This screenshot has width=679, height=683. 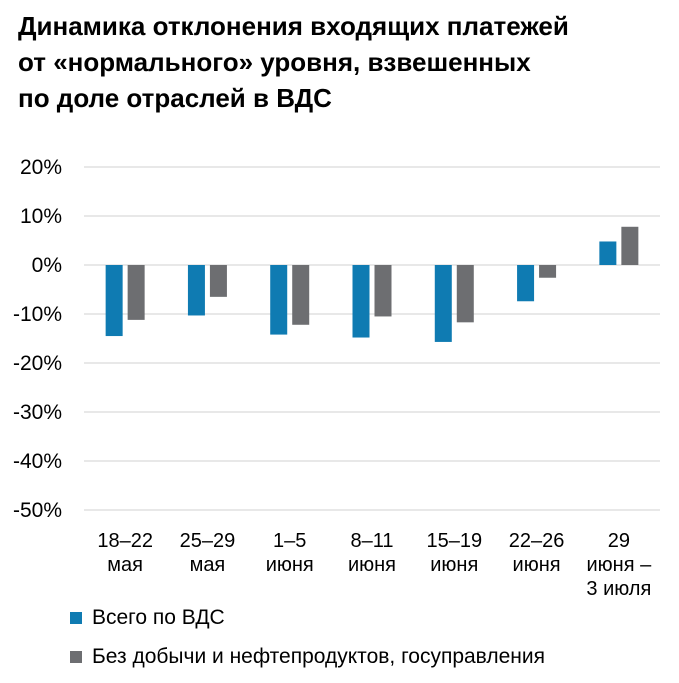 I want to click on y-tick-label: -10%, so click(x=37, y=314).